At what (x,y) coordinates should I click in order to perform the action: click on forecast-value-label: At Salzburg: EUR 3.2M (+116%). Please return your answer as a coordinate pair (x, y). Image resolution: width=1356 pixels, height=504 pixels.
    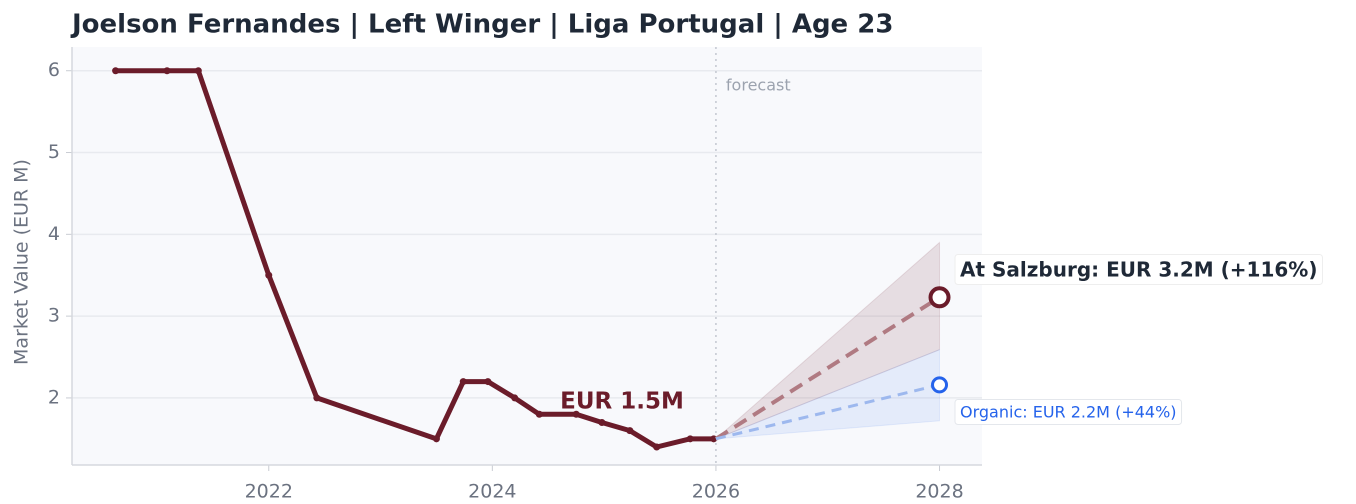
    Looking at the image, I should click on (1138, 270).